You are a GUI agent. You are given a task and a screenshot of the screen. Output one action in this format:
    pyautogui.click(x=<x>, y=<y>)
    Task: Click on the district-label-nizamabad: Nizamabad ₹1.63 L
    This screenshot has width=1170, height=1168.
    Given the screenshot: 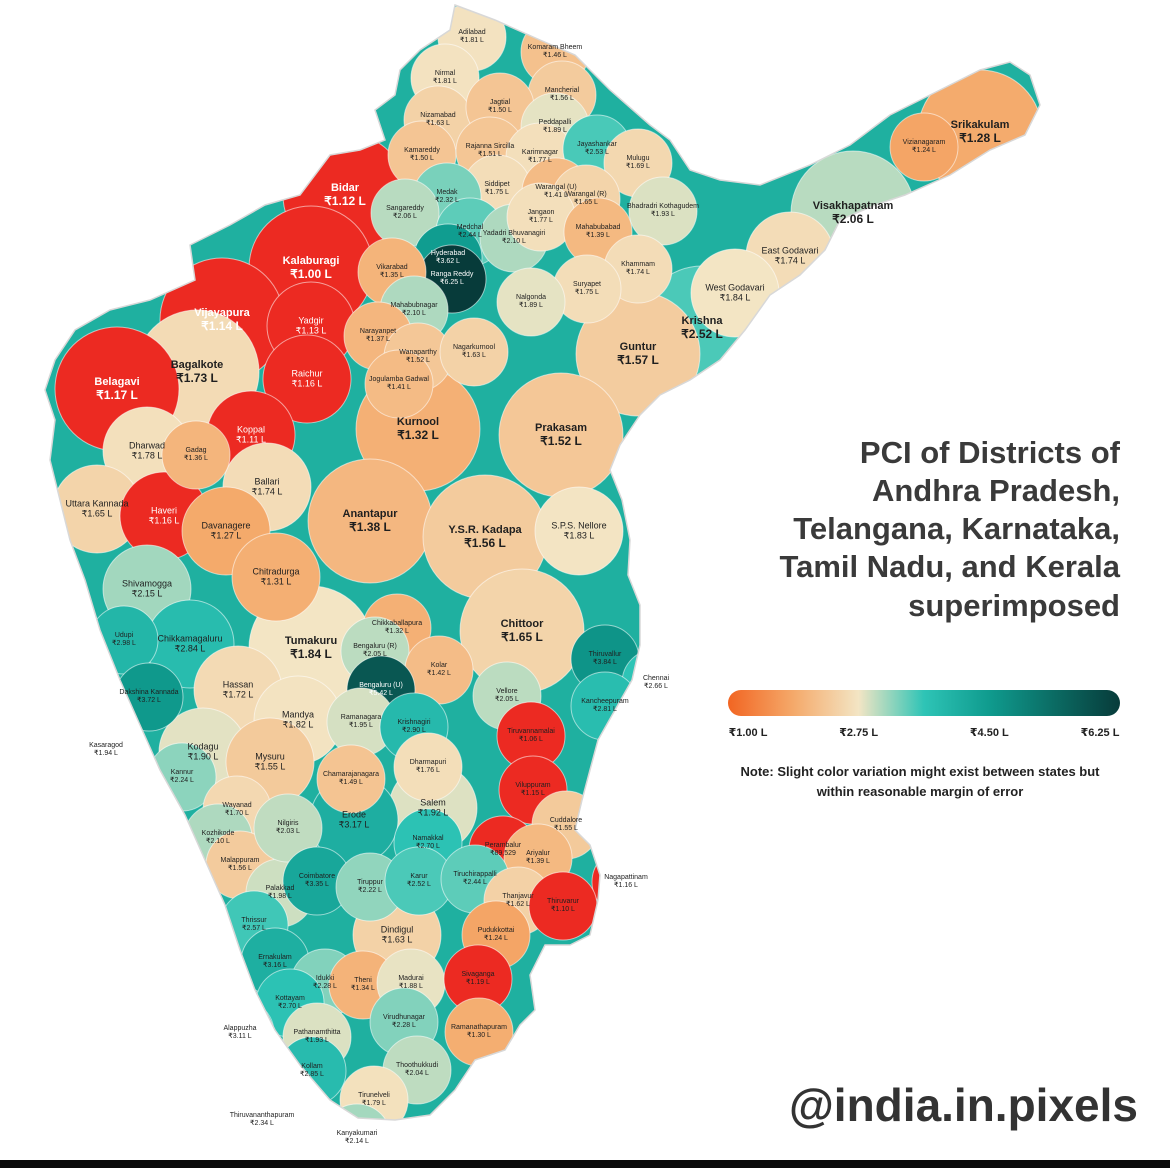 What is the action you would take?
    pyautogui.click(x=437, y=120)
    